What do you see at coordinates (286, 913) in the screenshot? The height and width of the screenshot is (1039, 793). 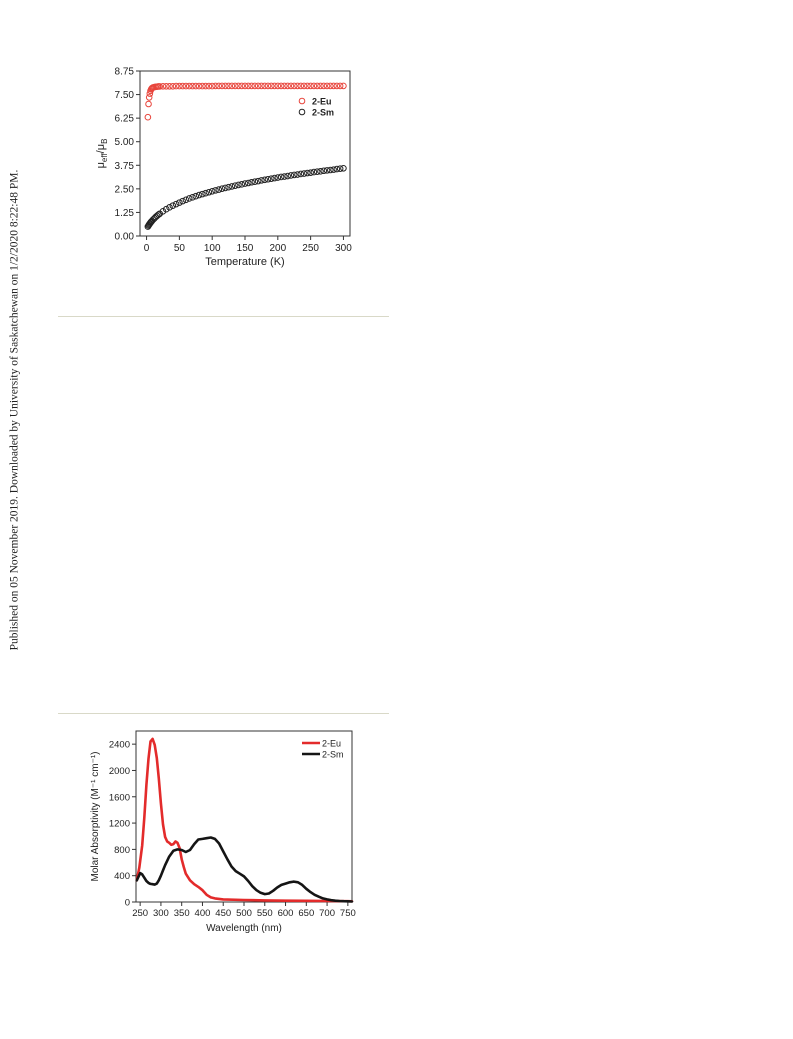 I see `x-tick-label: 600` at bounding box center [286, 913].